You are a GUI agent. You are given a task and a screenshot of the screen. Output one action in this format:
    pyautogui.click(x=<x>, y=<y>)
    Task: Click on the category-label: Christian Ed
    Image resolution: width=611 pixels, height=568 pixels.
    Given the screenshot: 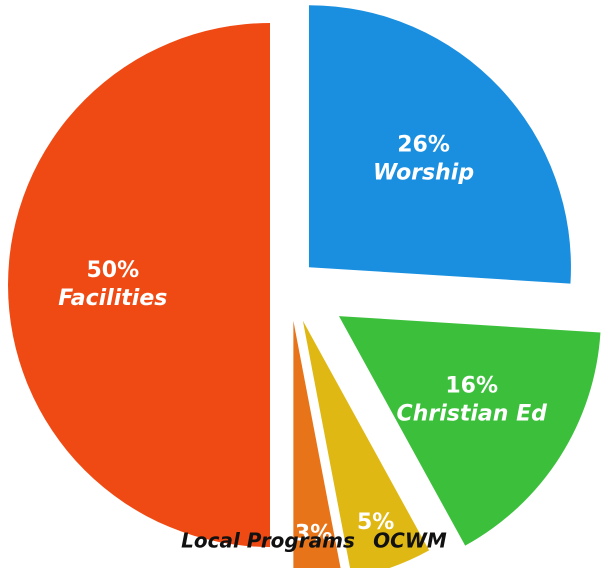 What is the action you would take?
    pyautogui.click(x=472, y=413)
    